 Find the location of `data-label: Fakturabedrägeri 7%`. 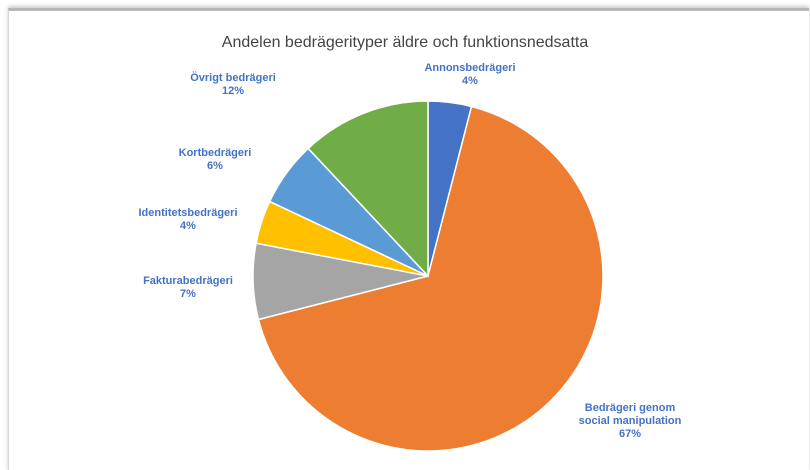

data-label: Fakturabedrägeri 7% is located at coordinates (188, 288).